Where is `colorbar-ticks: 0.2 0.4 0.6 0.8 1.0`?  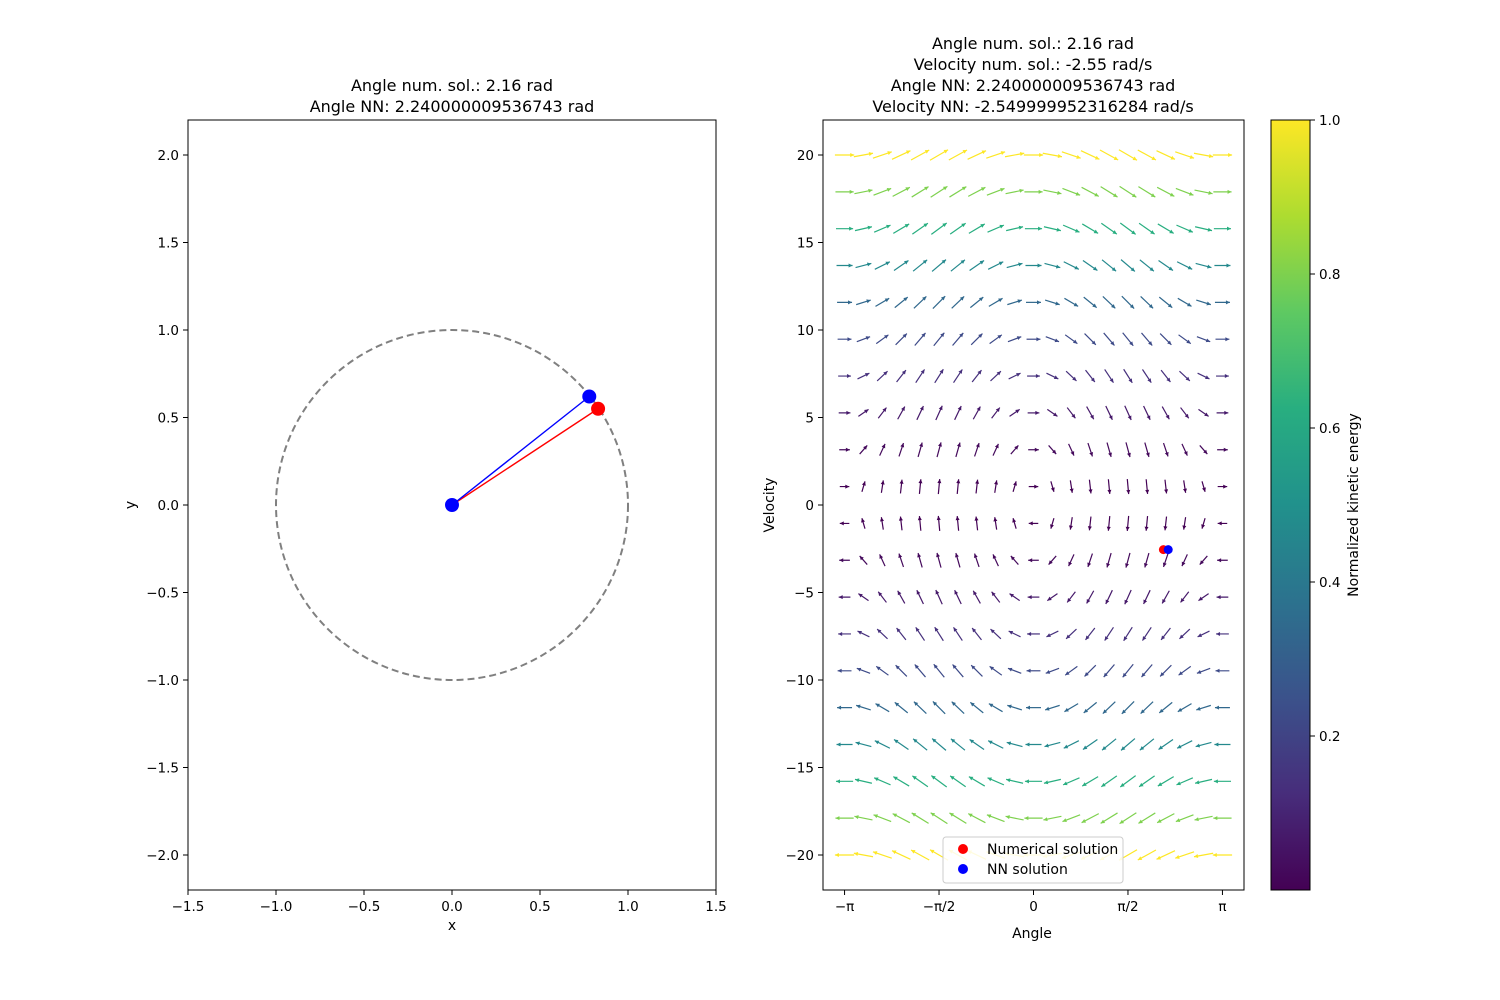
colorbar-ticks: 0.2 0.4 0.6 0.8 1.0 is located at coordinates (1325, 429).